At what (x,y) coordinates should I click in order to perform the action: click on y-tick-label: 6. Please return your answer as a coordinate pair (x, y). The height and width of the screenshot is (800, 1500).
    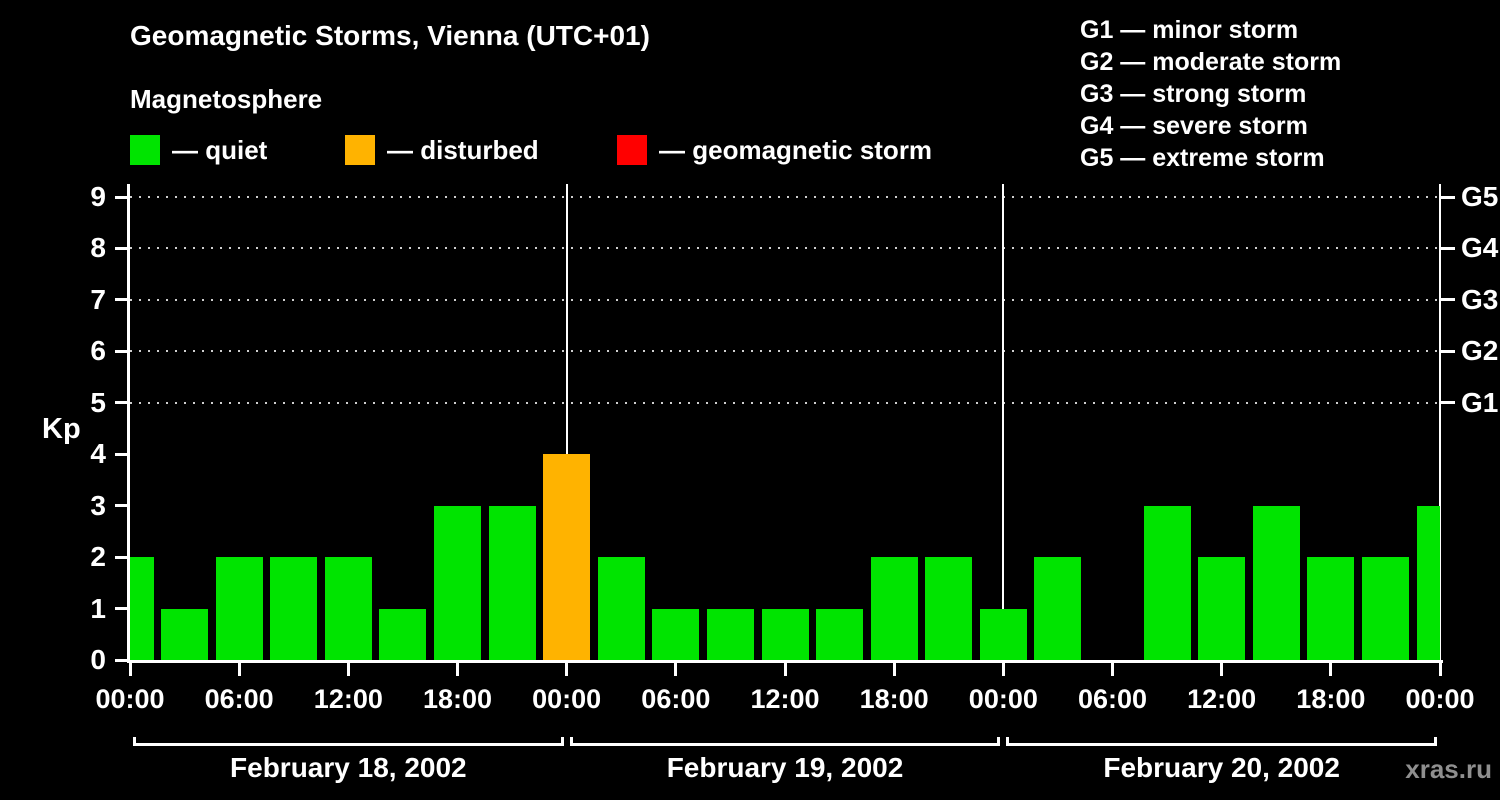
    Looking at the image, I should click on (98, 351).